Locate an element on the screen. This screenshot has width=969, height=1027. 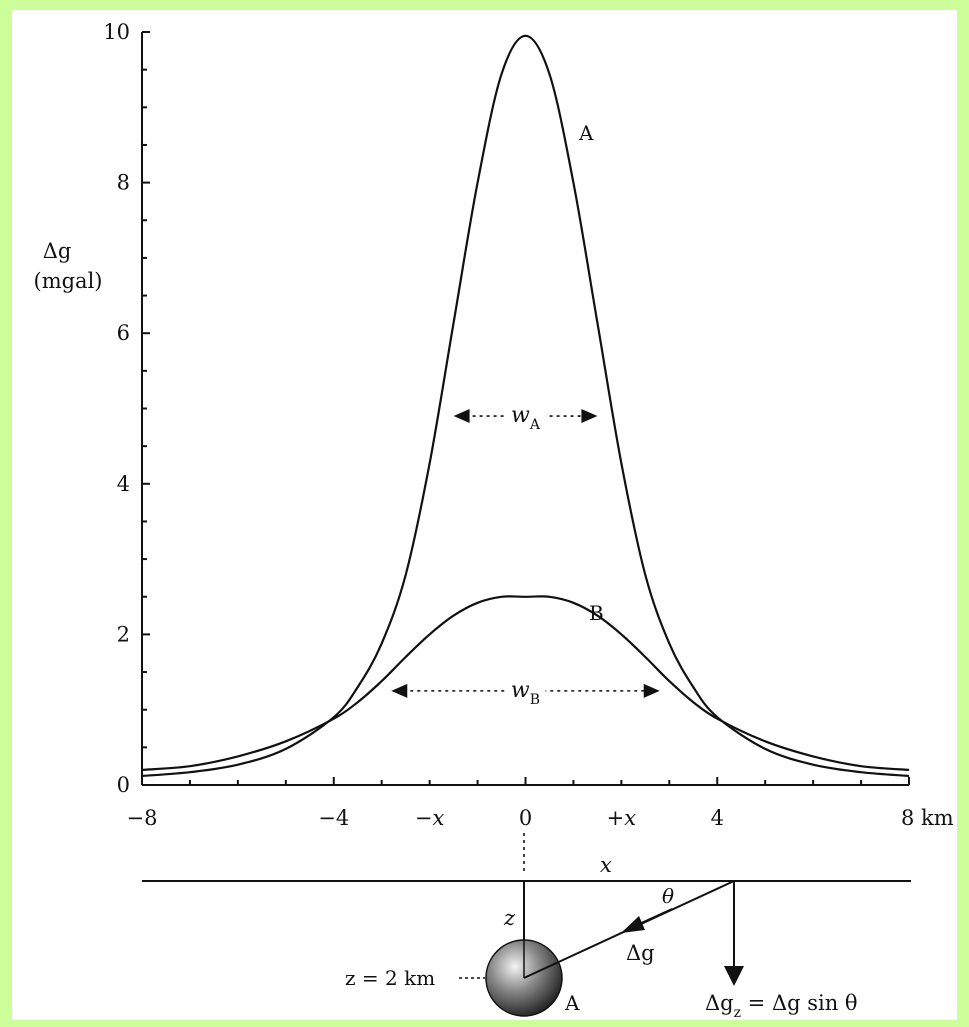
y-tick-label: 0 is located at coordinates (123, 785).